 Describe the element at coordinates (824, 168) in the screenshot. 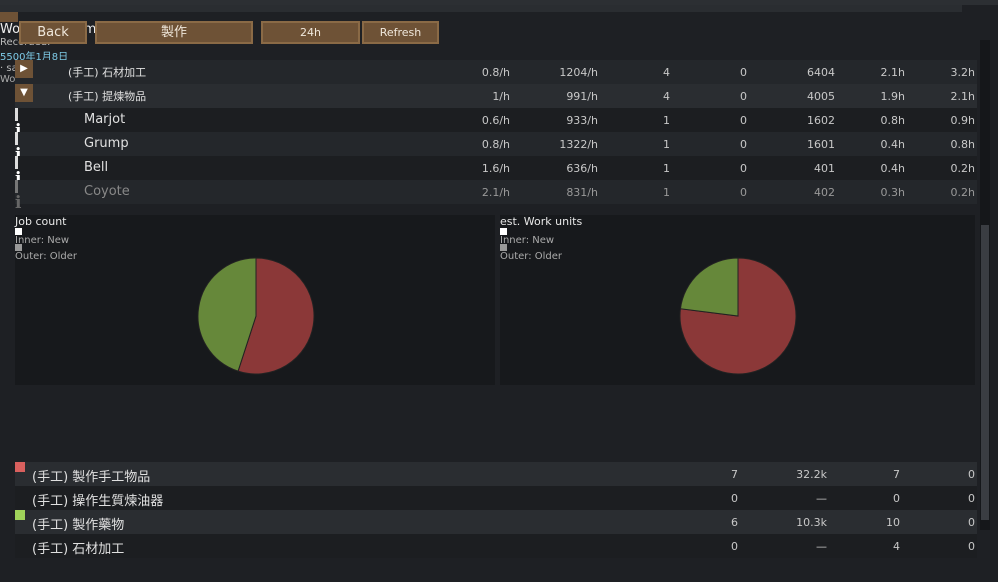

I see `cell: 401` at that location.